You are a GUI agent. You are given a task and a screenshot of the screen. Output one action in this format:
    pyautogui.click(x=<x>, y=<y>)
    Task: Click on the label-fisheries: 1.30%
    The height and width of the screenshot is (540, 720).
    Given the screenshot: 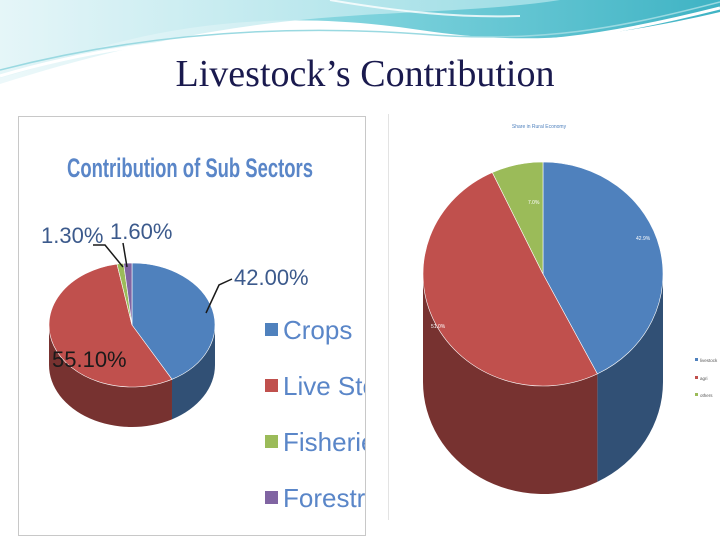 What is the action you would take?
    pyautogui.click(x=72, y=235)
    